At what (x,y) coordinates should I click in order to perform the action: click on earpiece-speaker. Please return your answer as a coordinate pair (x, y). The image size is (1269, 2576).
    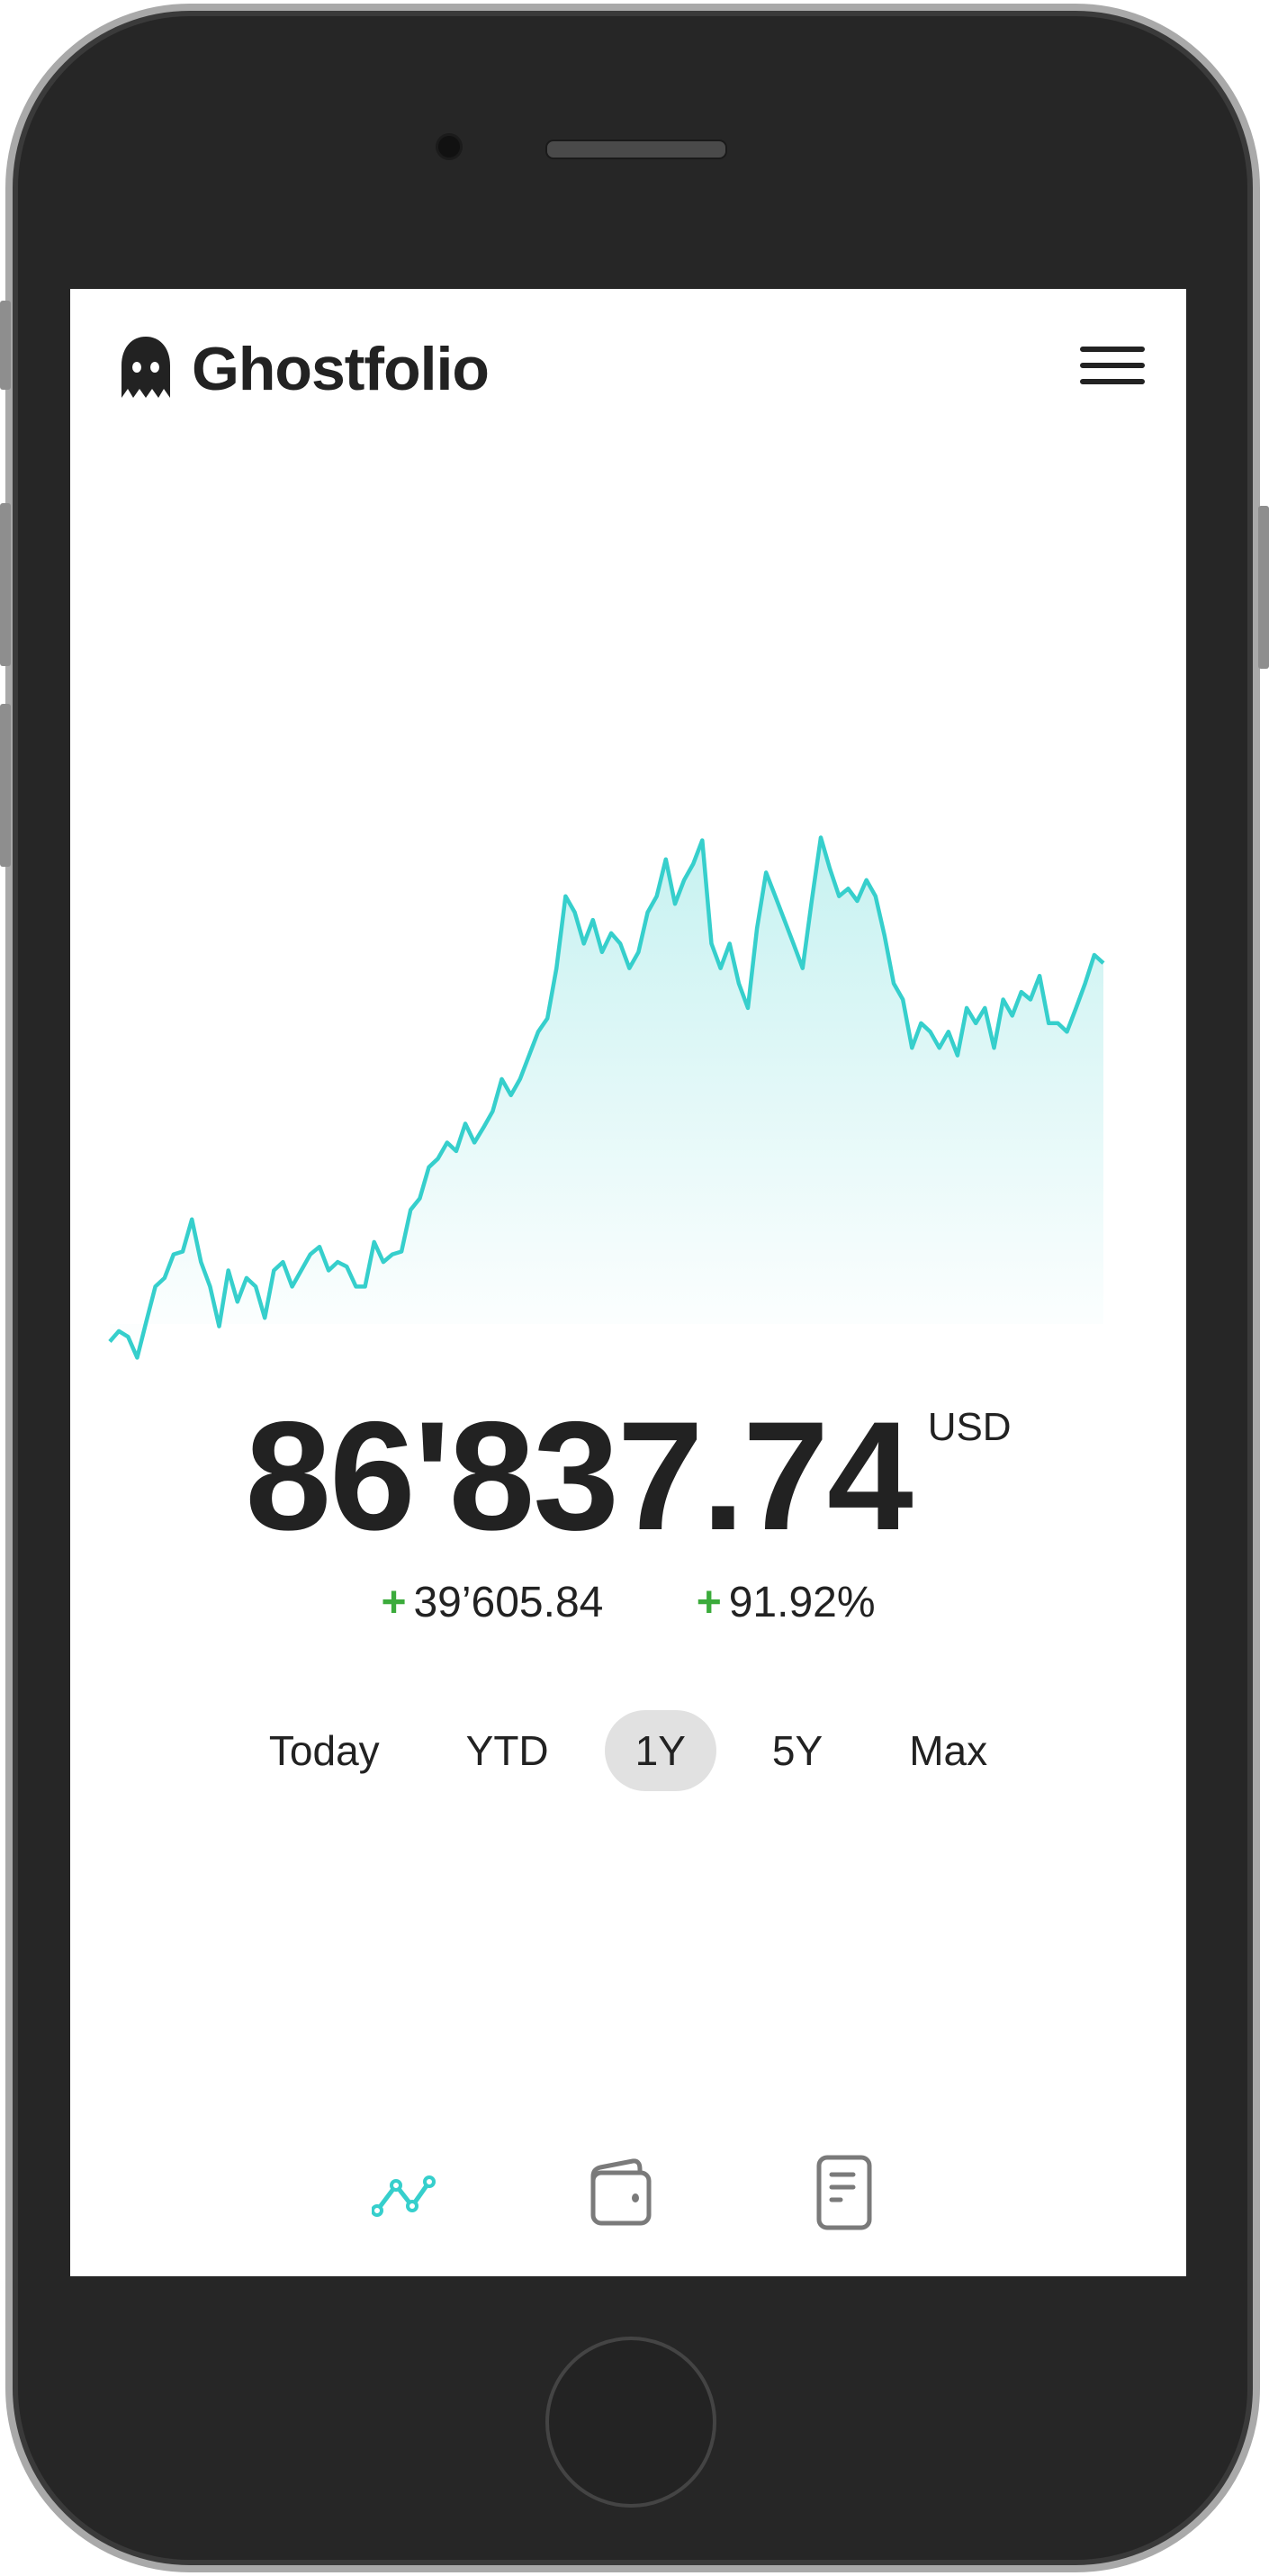
    Looking at the image, I should click on (636, 149).